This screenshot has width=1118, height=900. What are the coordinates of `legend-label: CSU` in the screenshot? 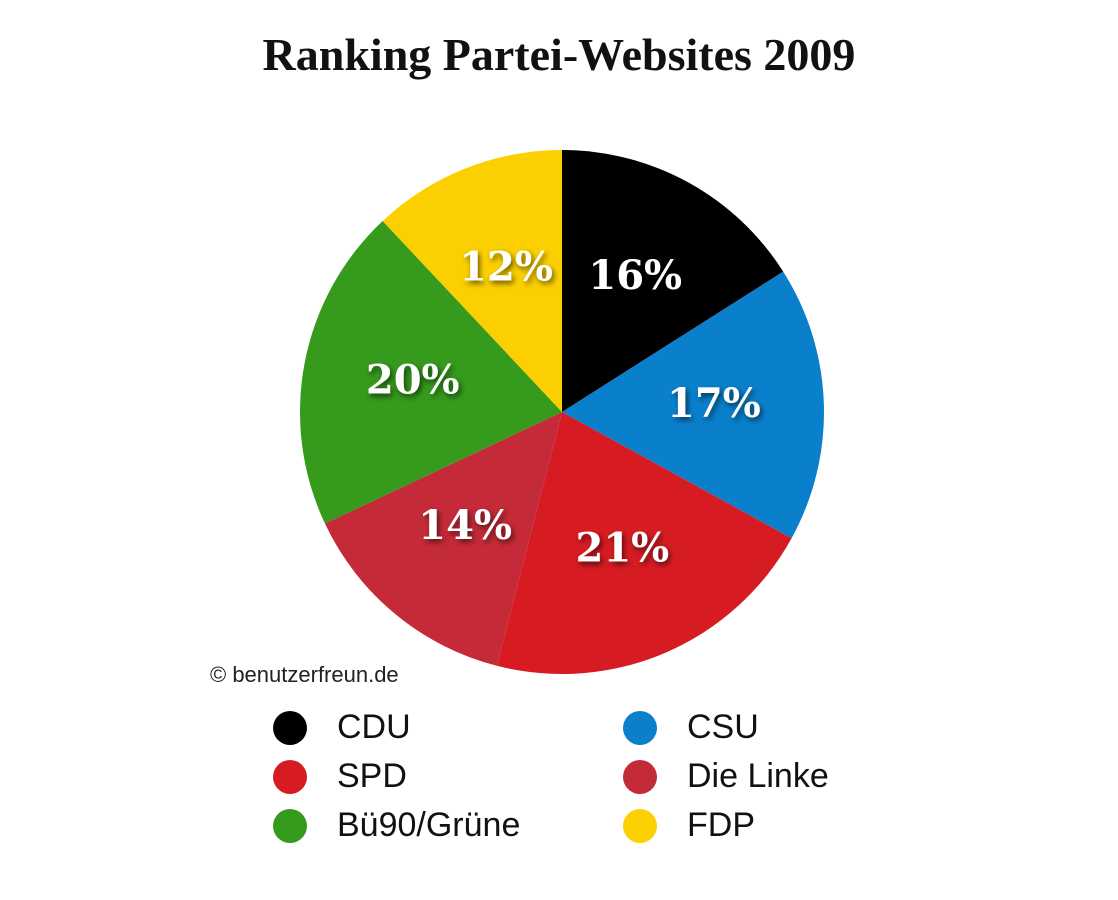 It's located at (723, 727).